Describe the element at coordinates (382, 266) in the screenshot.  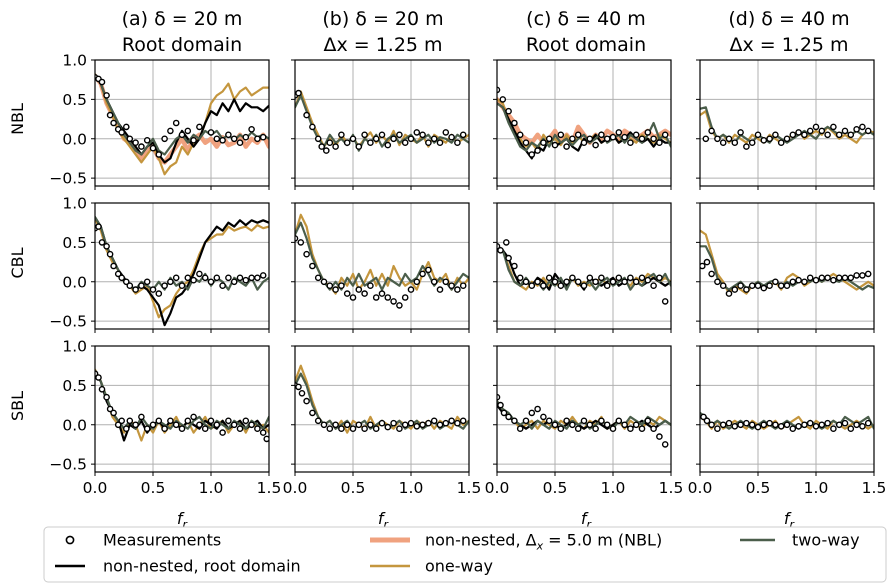
I see `panel-frame-cbl-b` at that location.